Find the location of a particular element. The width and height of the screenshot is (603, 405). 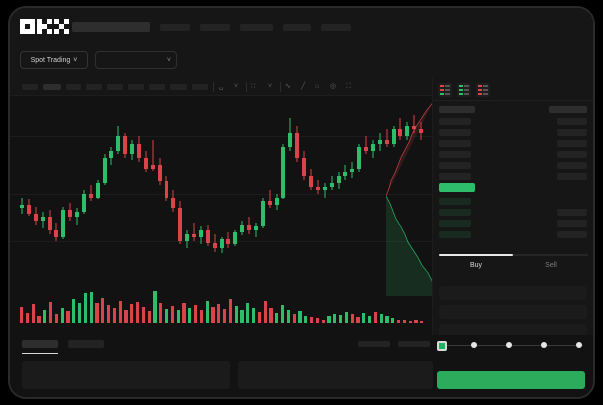

okx-logo is located at coordinates (44, 26).